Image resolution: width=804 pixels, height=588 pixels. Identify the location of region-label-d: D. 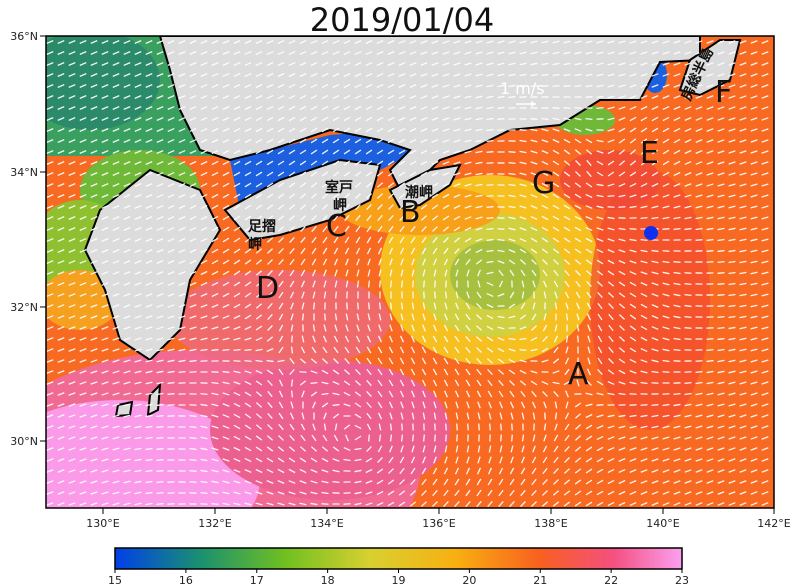
(267, 288).